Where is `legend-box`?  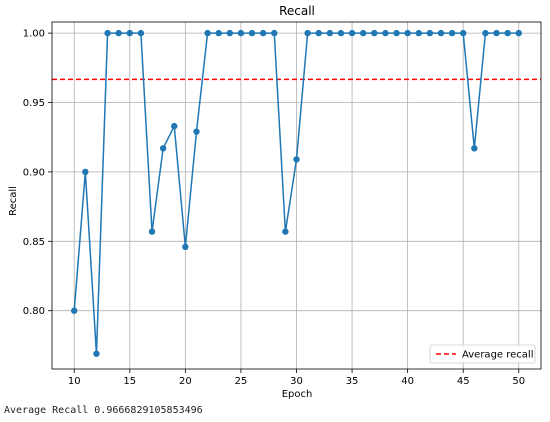
legend-box is located at coordinates (482, 354).